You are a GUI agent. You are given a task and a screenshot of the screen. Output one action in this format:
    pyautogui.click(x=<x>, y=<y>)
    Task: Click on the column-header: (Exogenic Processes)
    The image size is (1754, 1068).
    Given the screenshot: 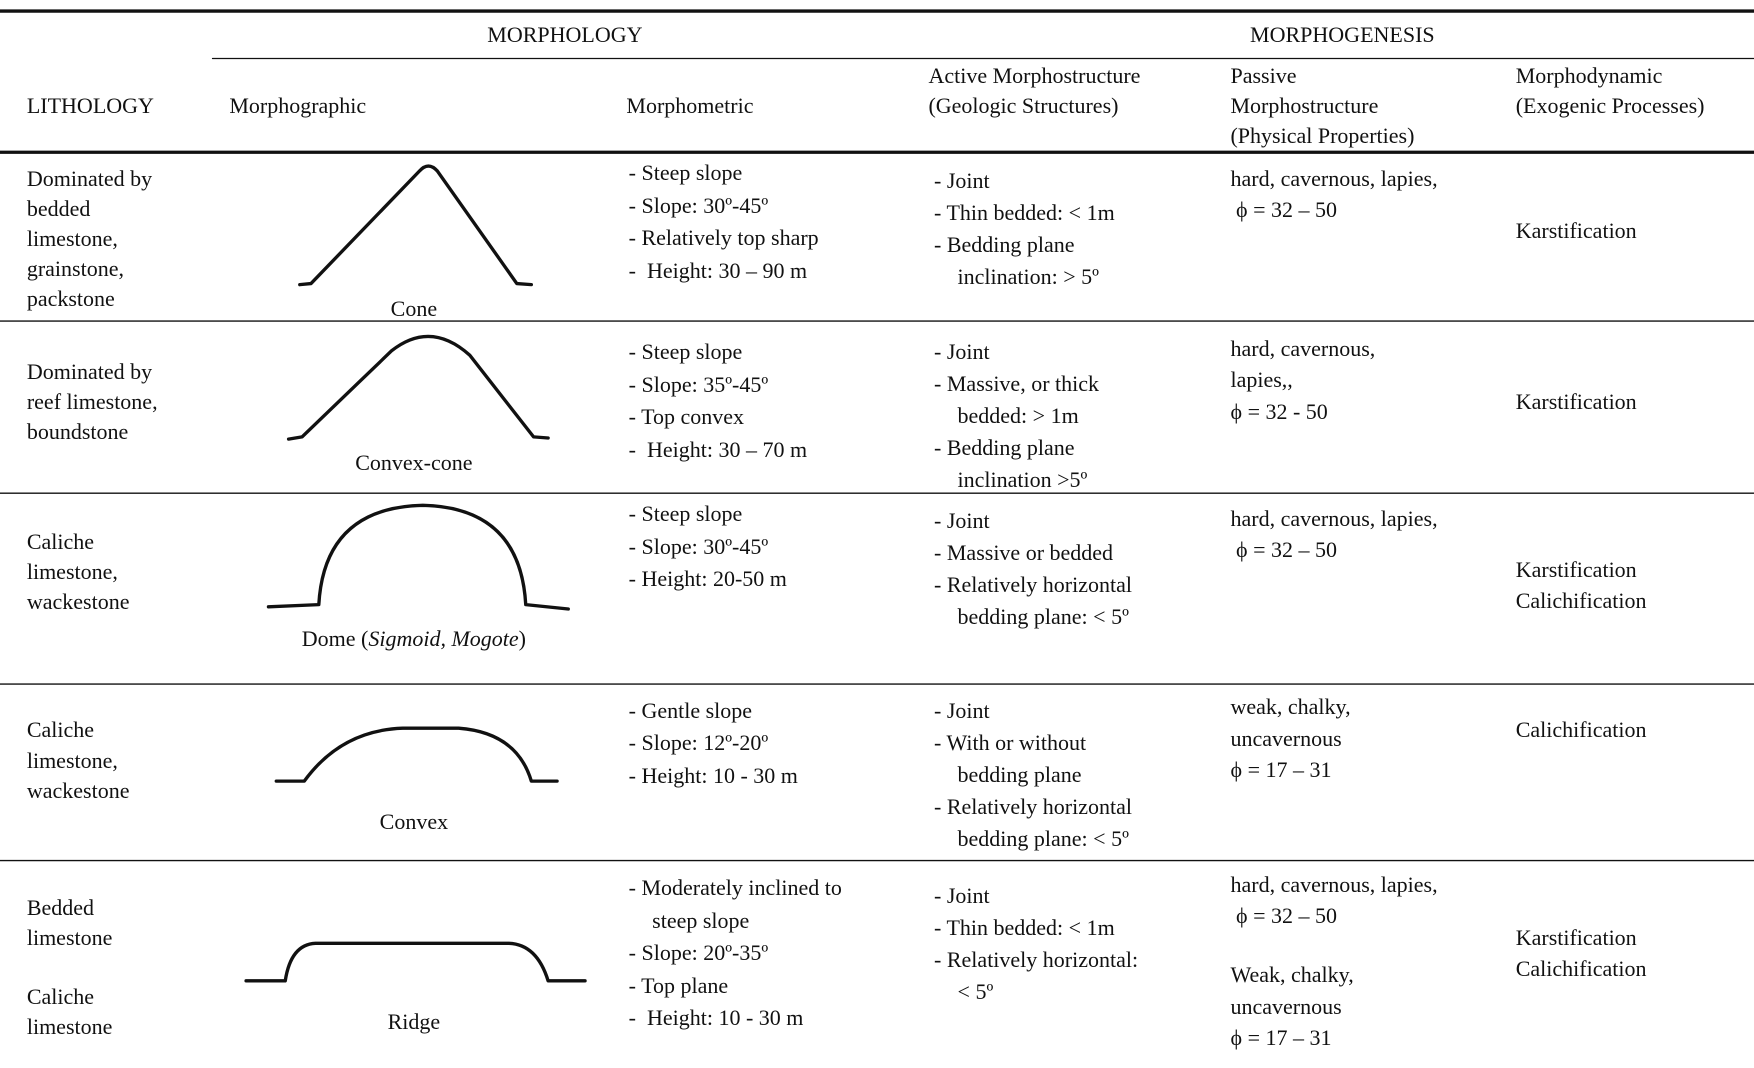 What is the action you would take?
    pyautogui.click(x=1610, y=105)
    